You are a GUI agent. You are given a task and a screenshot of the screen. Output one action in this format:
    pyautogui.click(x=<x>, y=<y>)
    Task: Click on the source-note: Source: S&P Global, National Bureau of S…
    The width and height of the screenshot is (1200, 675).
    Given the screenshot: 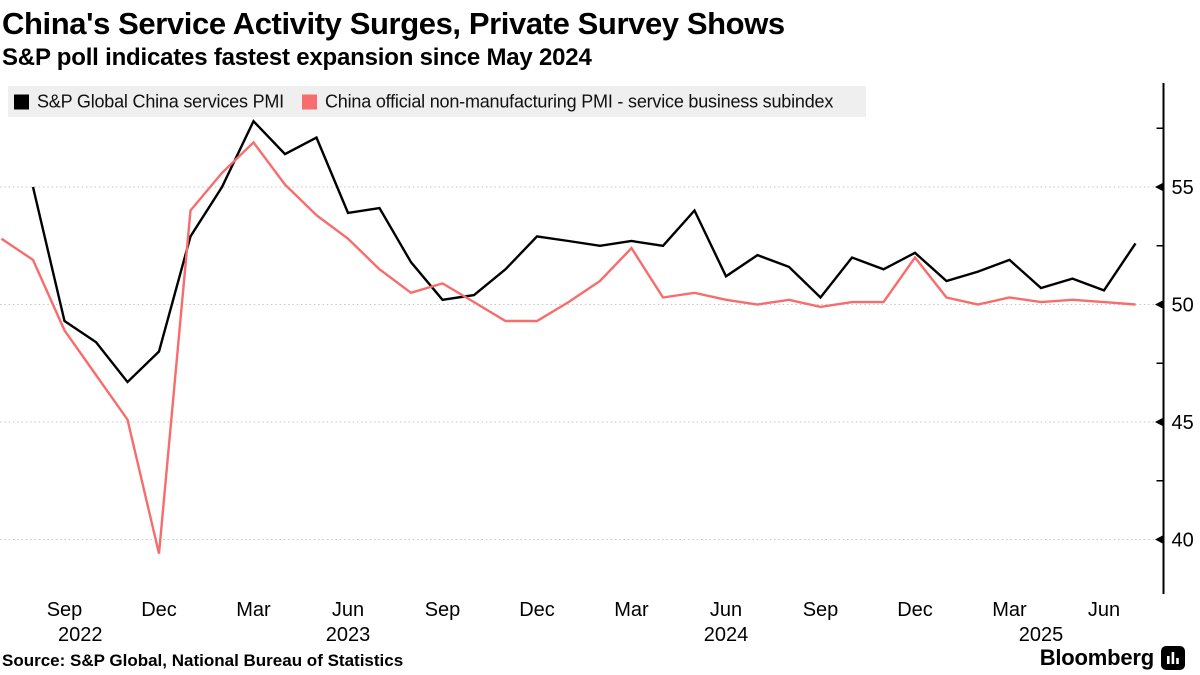 What is the action you would take?
    pyautogui.click(x=203, y=660)
    